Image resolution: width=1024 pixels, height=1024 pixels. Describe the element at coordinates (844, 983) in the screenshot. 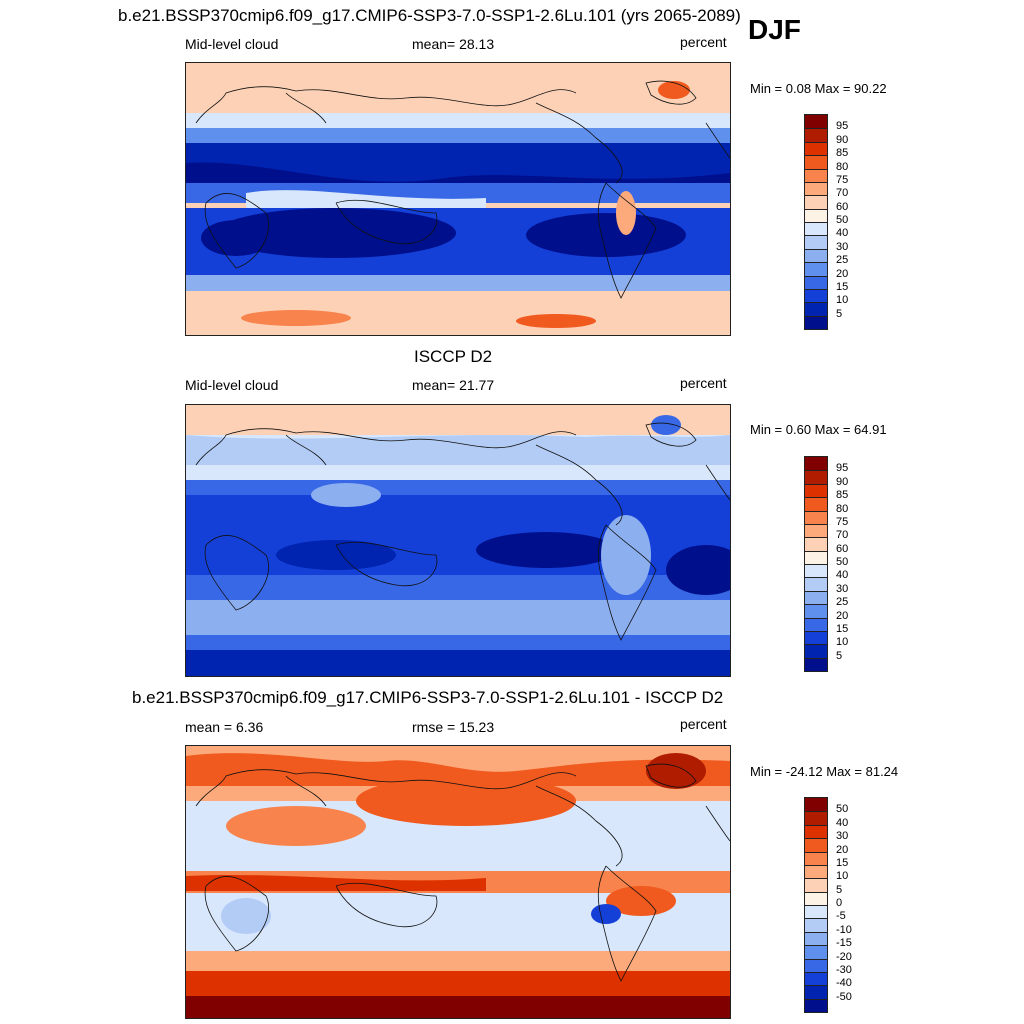

I see `colorbar-tick-label: -40` at that location.